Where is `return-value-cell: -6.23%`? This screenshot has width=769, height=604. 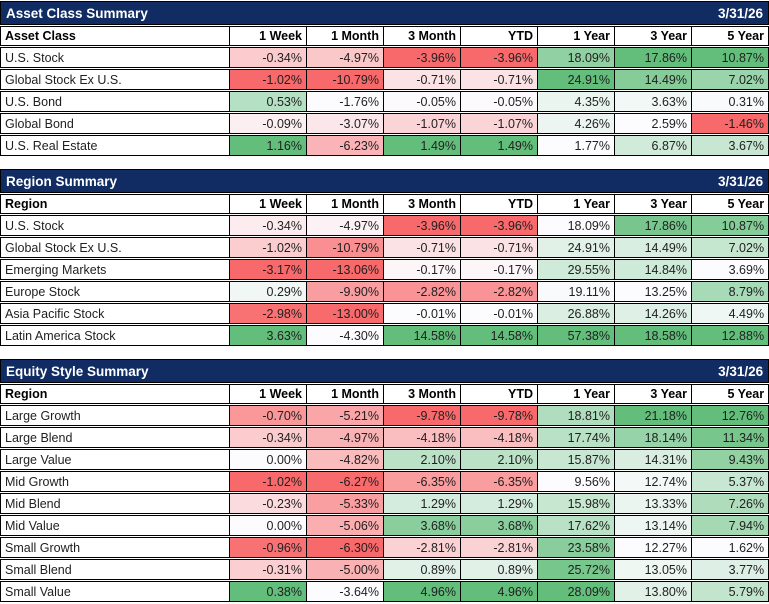 return-value-cell: -6.23% is located at coordinates (345, 145).